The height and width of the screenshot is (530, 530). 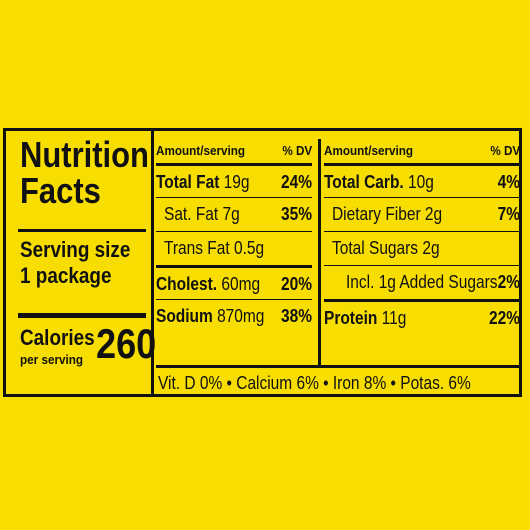 I want to click on nutrient-row-total-sugars: Total Sugars 2g, so click(x=422, y=248).